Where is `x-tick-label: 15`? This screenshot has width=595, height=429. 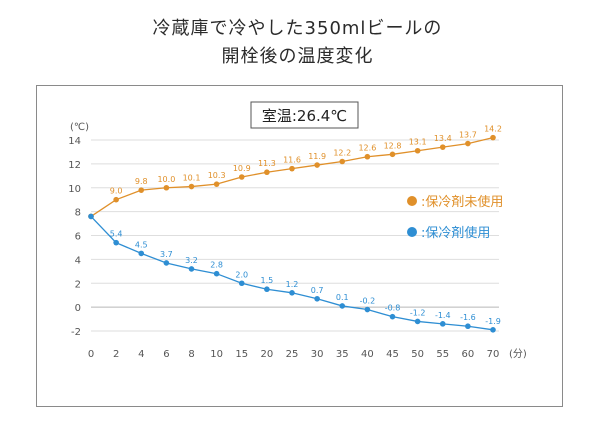
x-tick-label: 15 is located at coordinates (241, 354).